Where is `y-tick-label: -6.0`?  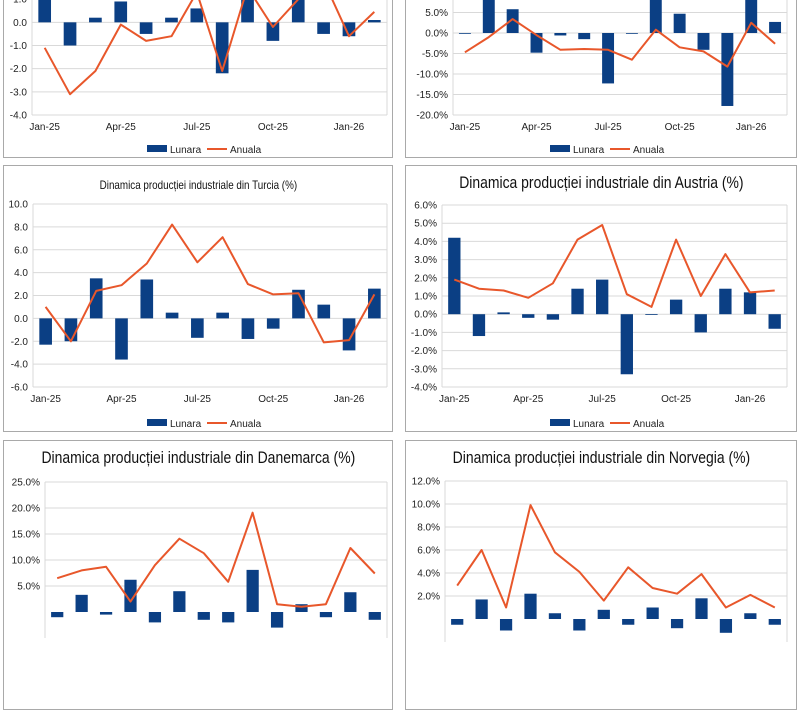
y-tick-label: -6.0 is located at coordinates (20, 388).